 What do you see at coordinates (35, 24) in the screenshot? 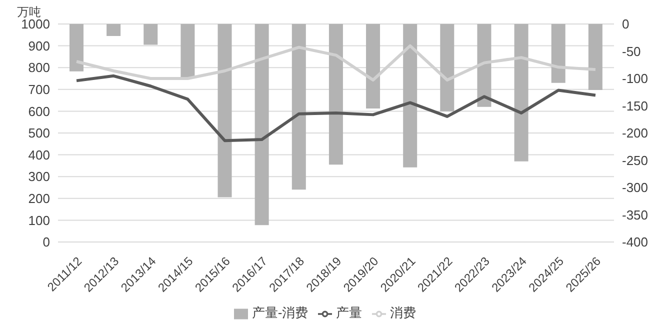
I see `y-tick-label: 1000` at bounding box center [35, 24].